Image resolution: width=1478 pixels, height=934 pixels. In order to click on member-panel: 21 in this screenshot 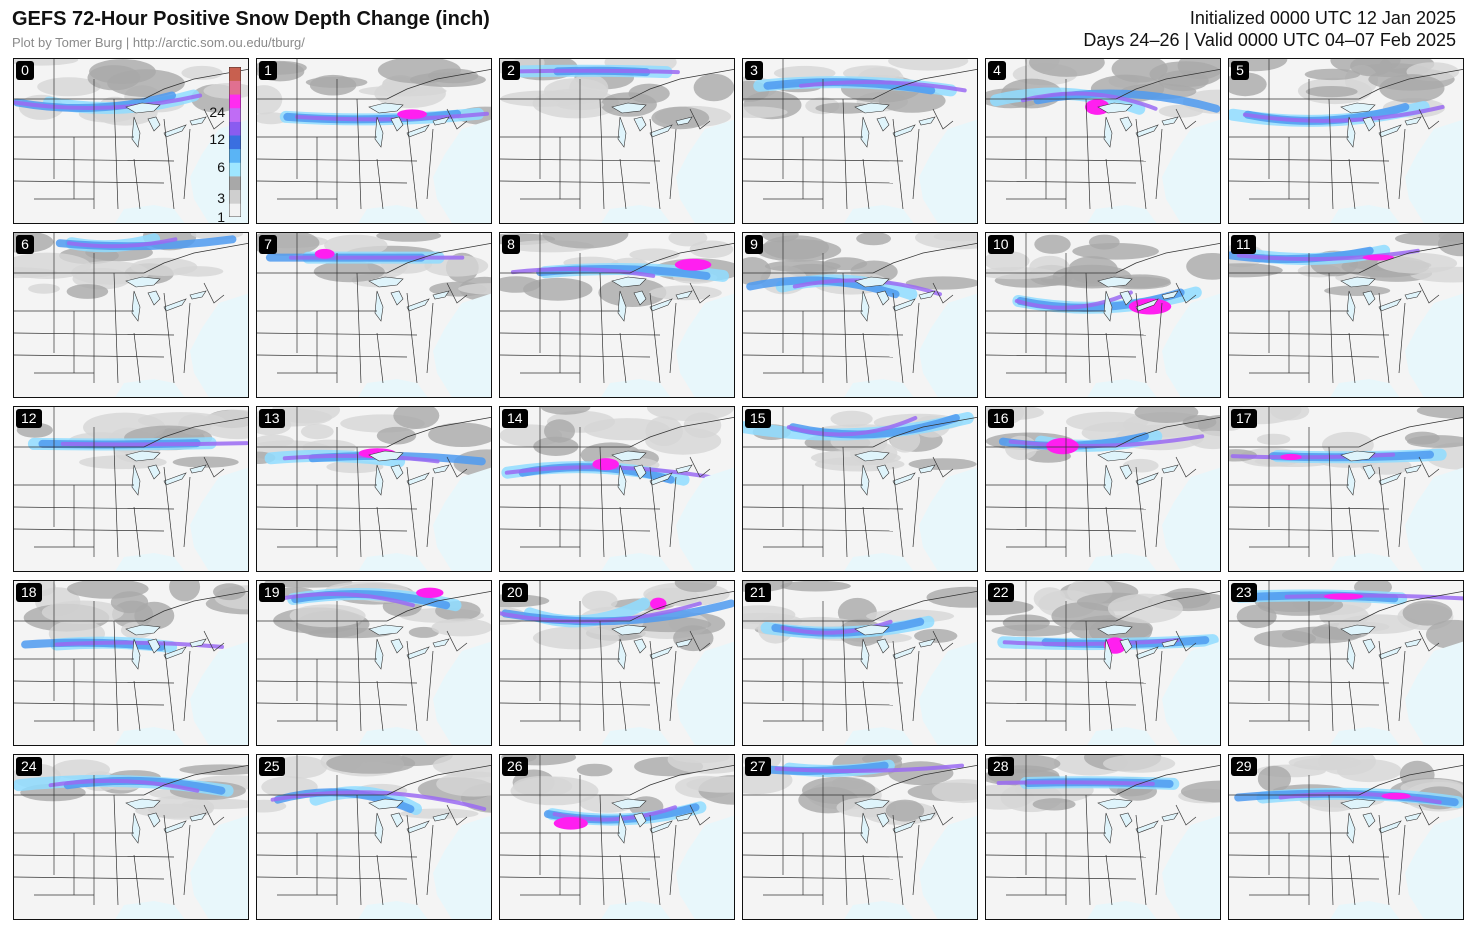, I will do `click(860, 663)`.